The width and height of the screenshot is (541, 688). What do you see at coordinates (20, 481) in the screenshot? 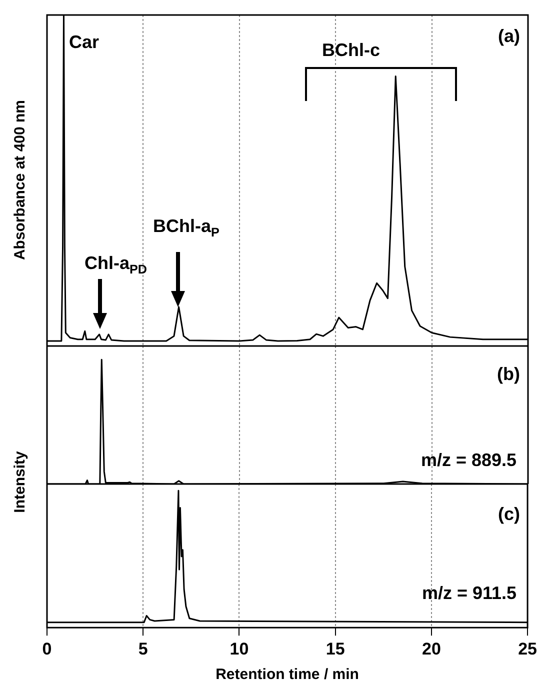
I see `y-axis-title: Intensity` at bounding box center [20, 481].